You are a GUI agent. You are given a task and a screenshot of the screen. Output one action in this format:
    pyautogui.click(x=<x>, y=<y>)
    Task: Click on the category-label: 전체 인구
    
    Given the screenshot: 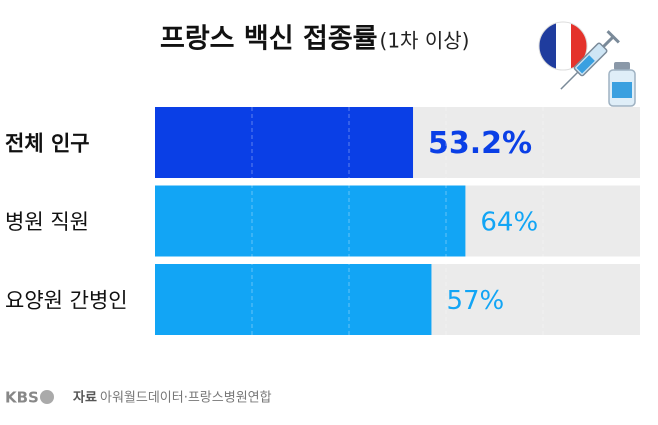 What is the action you would take?
    pyautogui.click(x=47, y=144)
    